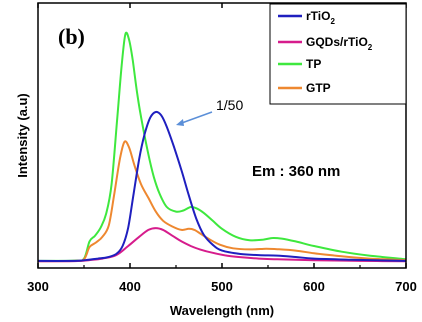 The width and height of the screenshot is (422, 322). Describe the element at coordinates (339, 43) in the screenshot. I see `legend-label-gqds-rtio2: GQDs/rTiO2` at that location.